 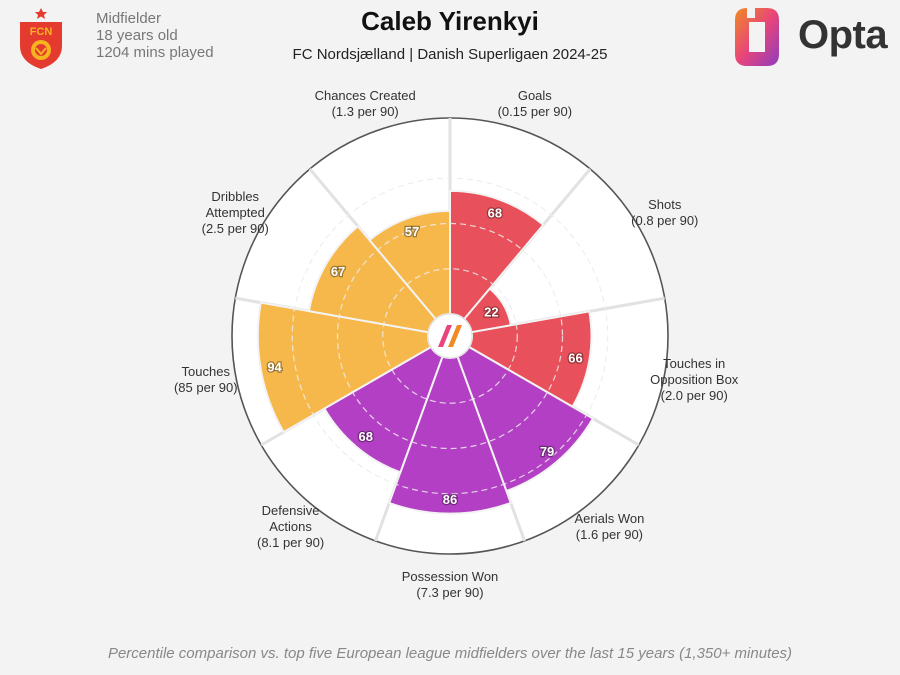 I want to click on value-label: 57, so click(x=412, y=231).